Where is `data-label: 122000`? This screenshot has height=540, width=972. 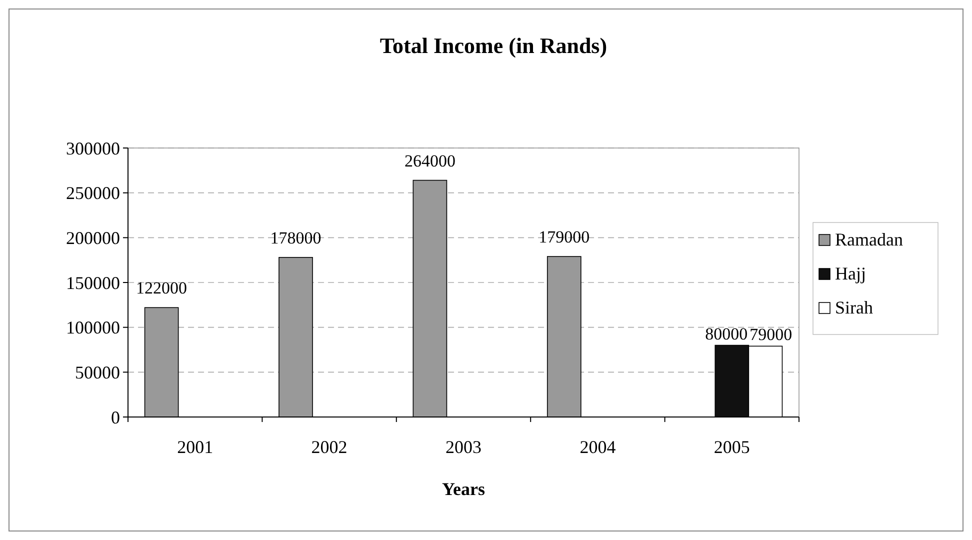
data-label: 122000 is located at coordinates (162, 288).